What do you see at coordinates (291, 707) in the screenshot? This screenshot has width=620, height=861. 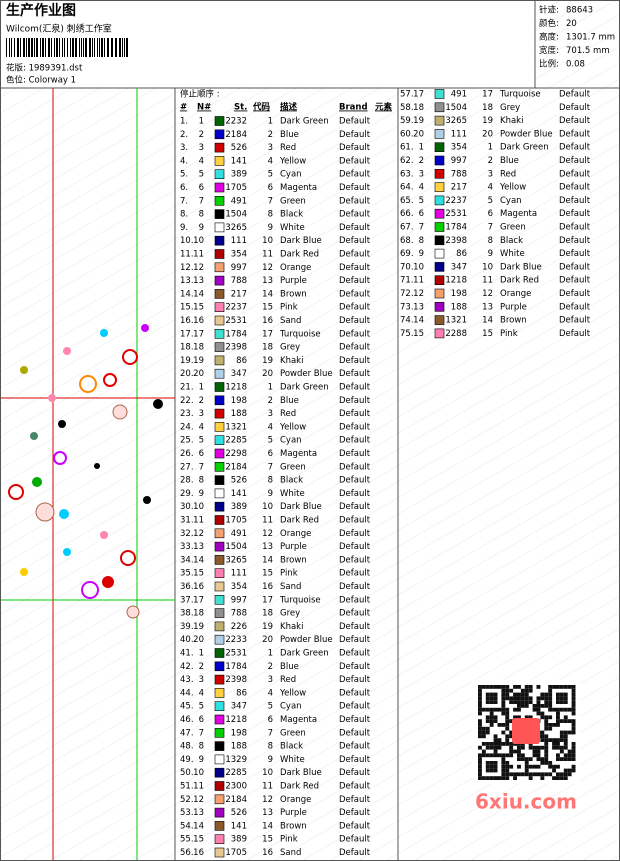 I see `description: Cyan` at bounding box center [291, 707].